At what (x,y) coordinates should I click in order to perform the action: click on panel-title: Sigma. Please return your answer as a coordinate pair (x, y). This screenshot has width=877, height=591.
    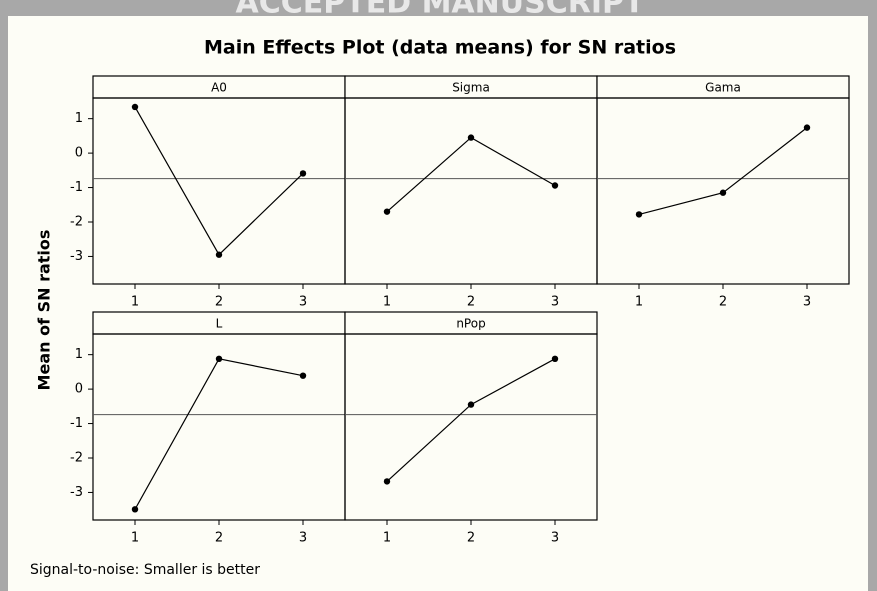
    Looking at the image, I should click on (471, 88).